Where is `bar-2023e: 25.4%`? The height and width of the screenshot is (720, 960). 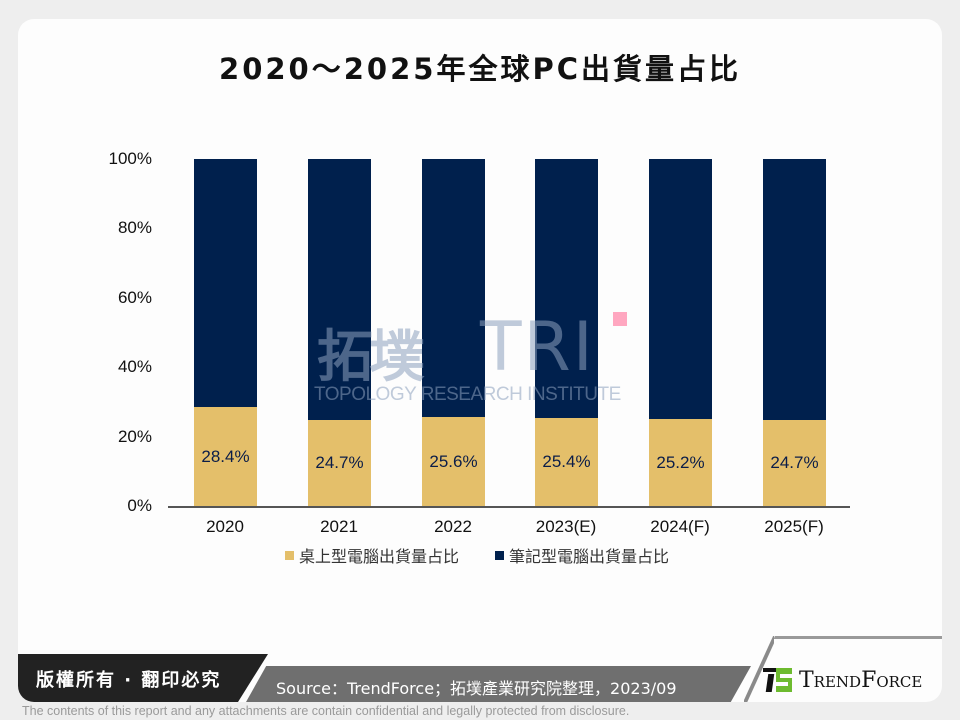 bar-2023e: 25.4% is located at coordinates (566, 332).